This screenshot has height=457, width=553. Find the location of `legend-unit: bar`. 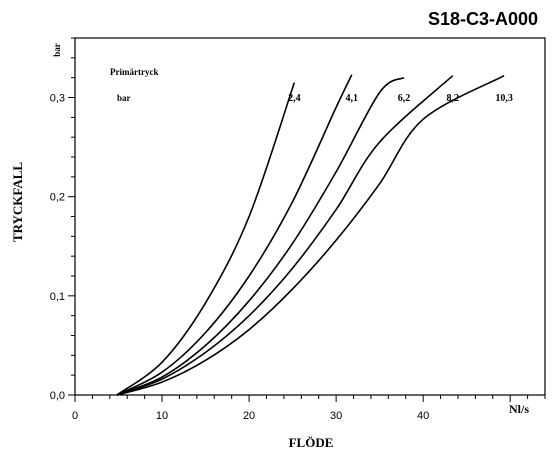

legend-unit: bar is located at coordinates (124, 98).